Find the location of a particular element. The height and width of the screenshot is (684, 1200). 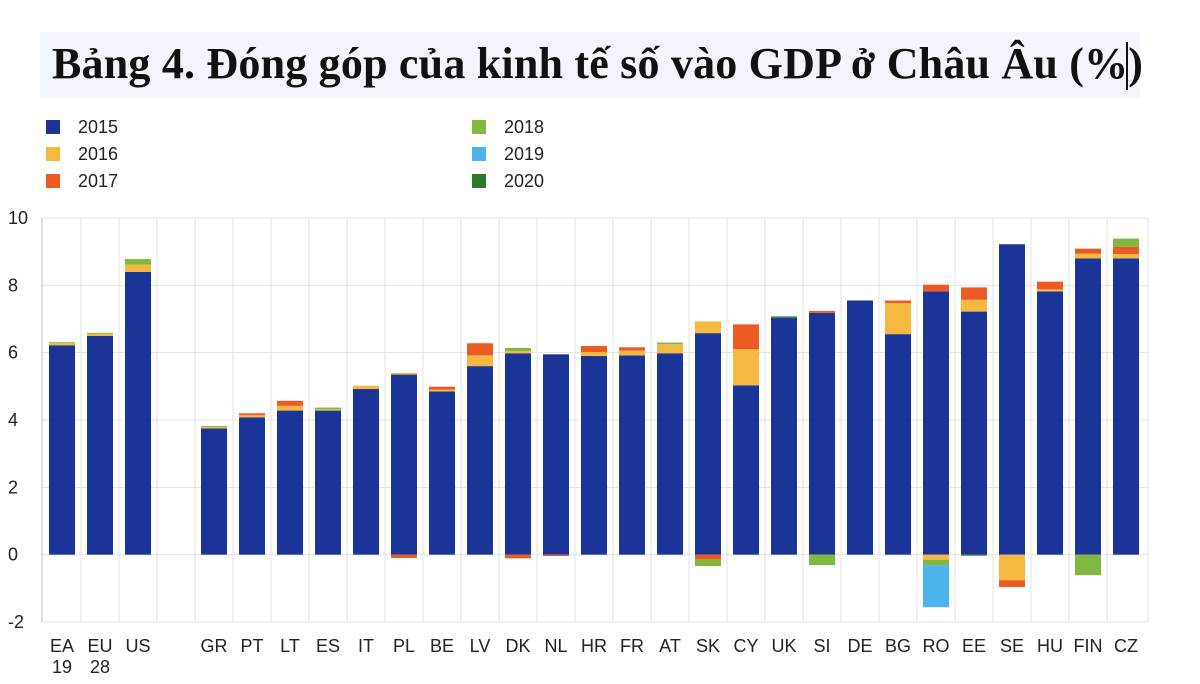

bar-RO-2018 is located at coordinates (936, 562).